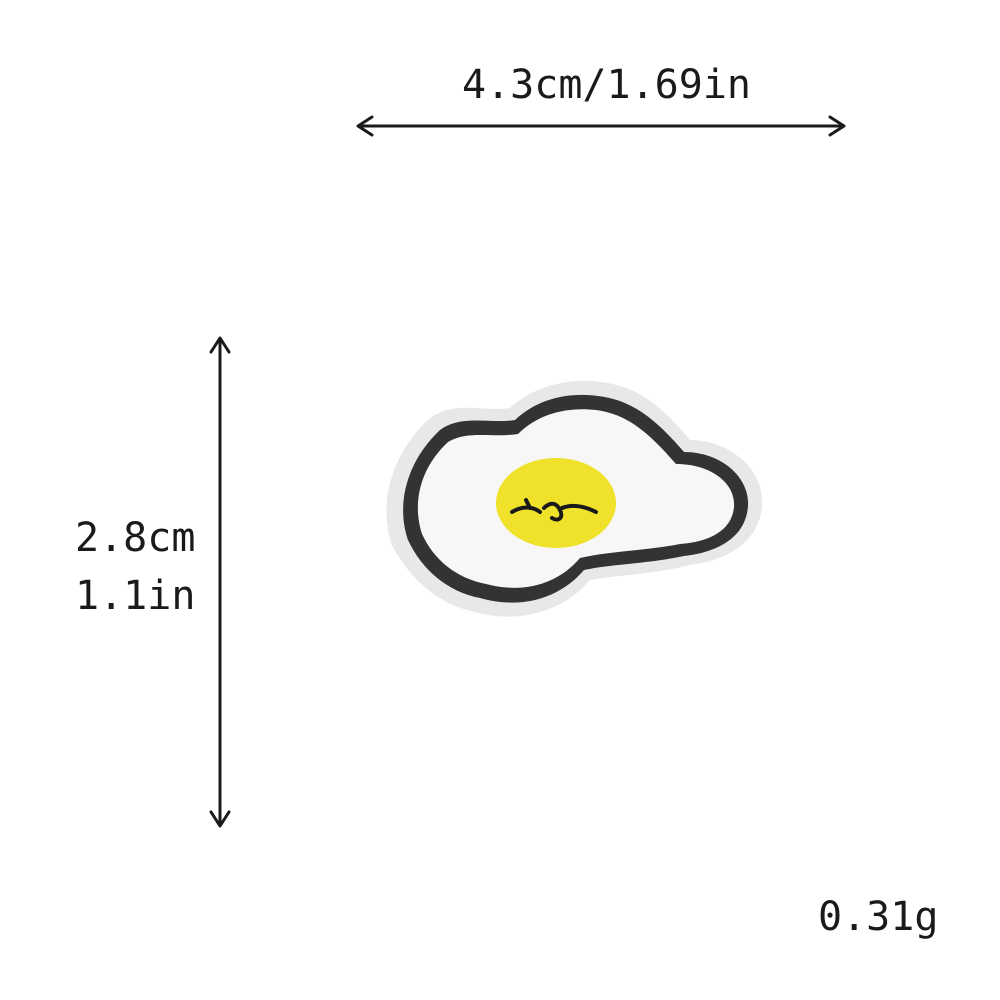 The width and height of the screenshot is (1000, 1000). What do you see at coordinates (606, 85) in the screenshot?
I see `width-label: 4.3cm/1.69in` at bounding box center [606, 85].